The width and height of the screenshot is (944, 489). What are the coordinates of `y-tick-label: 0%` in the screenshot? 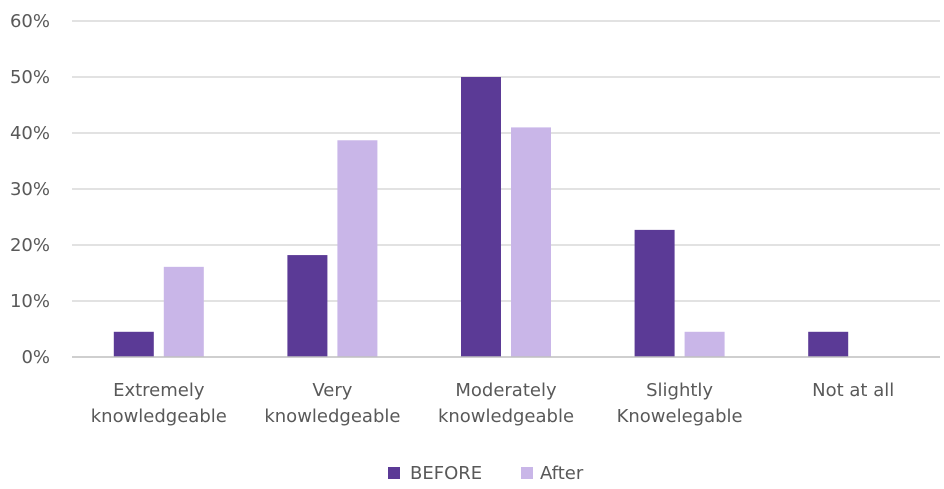 It's located at (35, 357).